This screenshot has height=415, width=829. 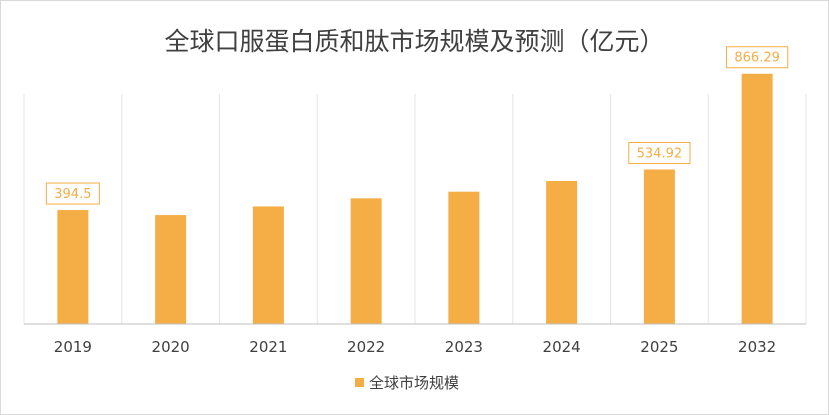 I want to click on chart-title: 全球口服蛋白质和肽市场规模及预测（亿元）, so click(x=414, y=41).